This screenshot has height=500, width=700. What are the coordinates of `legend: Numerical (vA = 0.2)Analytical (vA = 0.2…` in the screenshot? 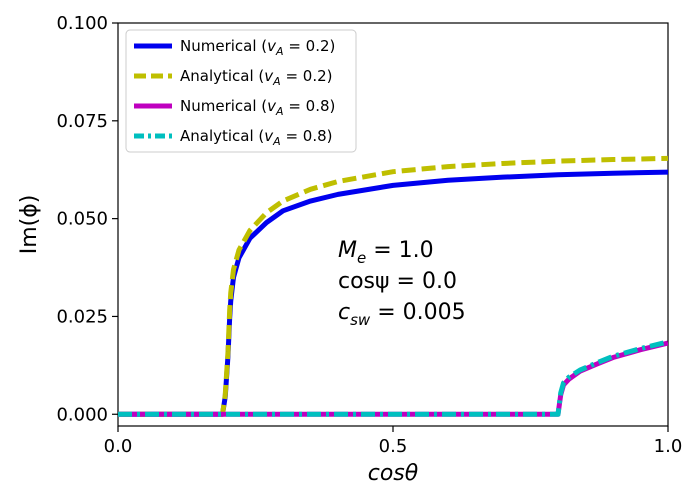 It's located at (241, 91).